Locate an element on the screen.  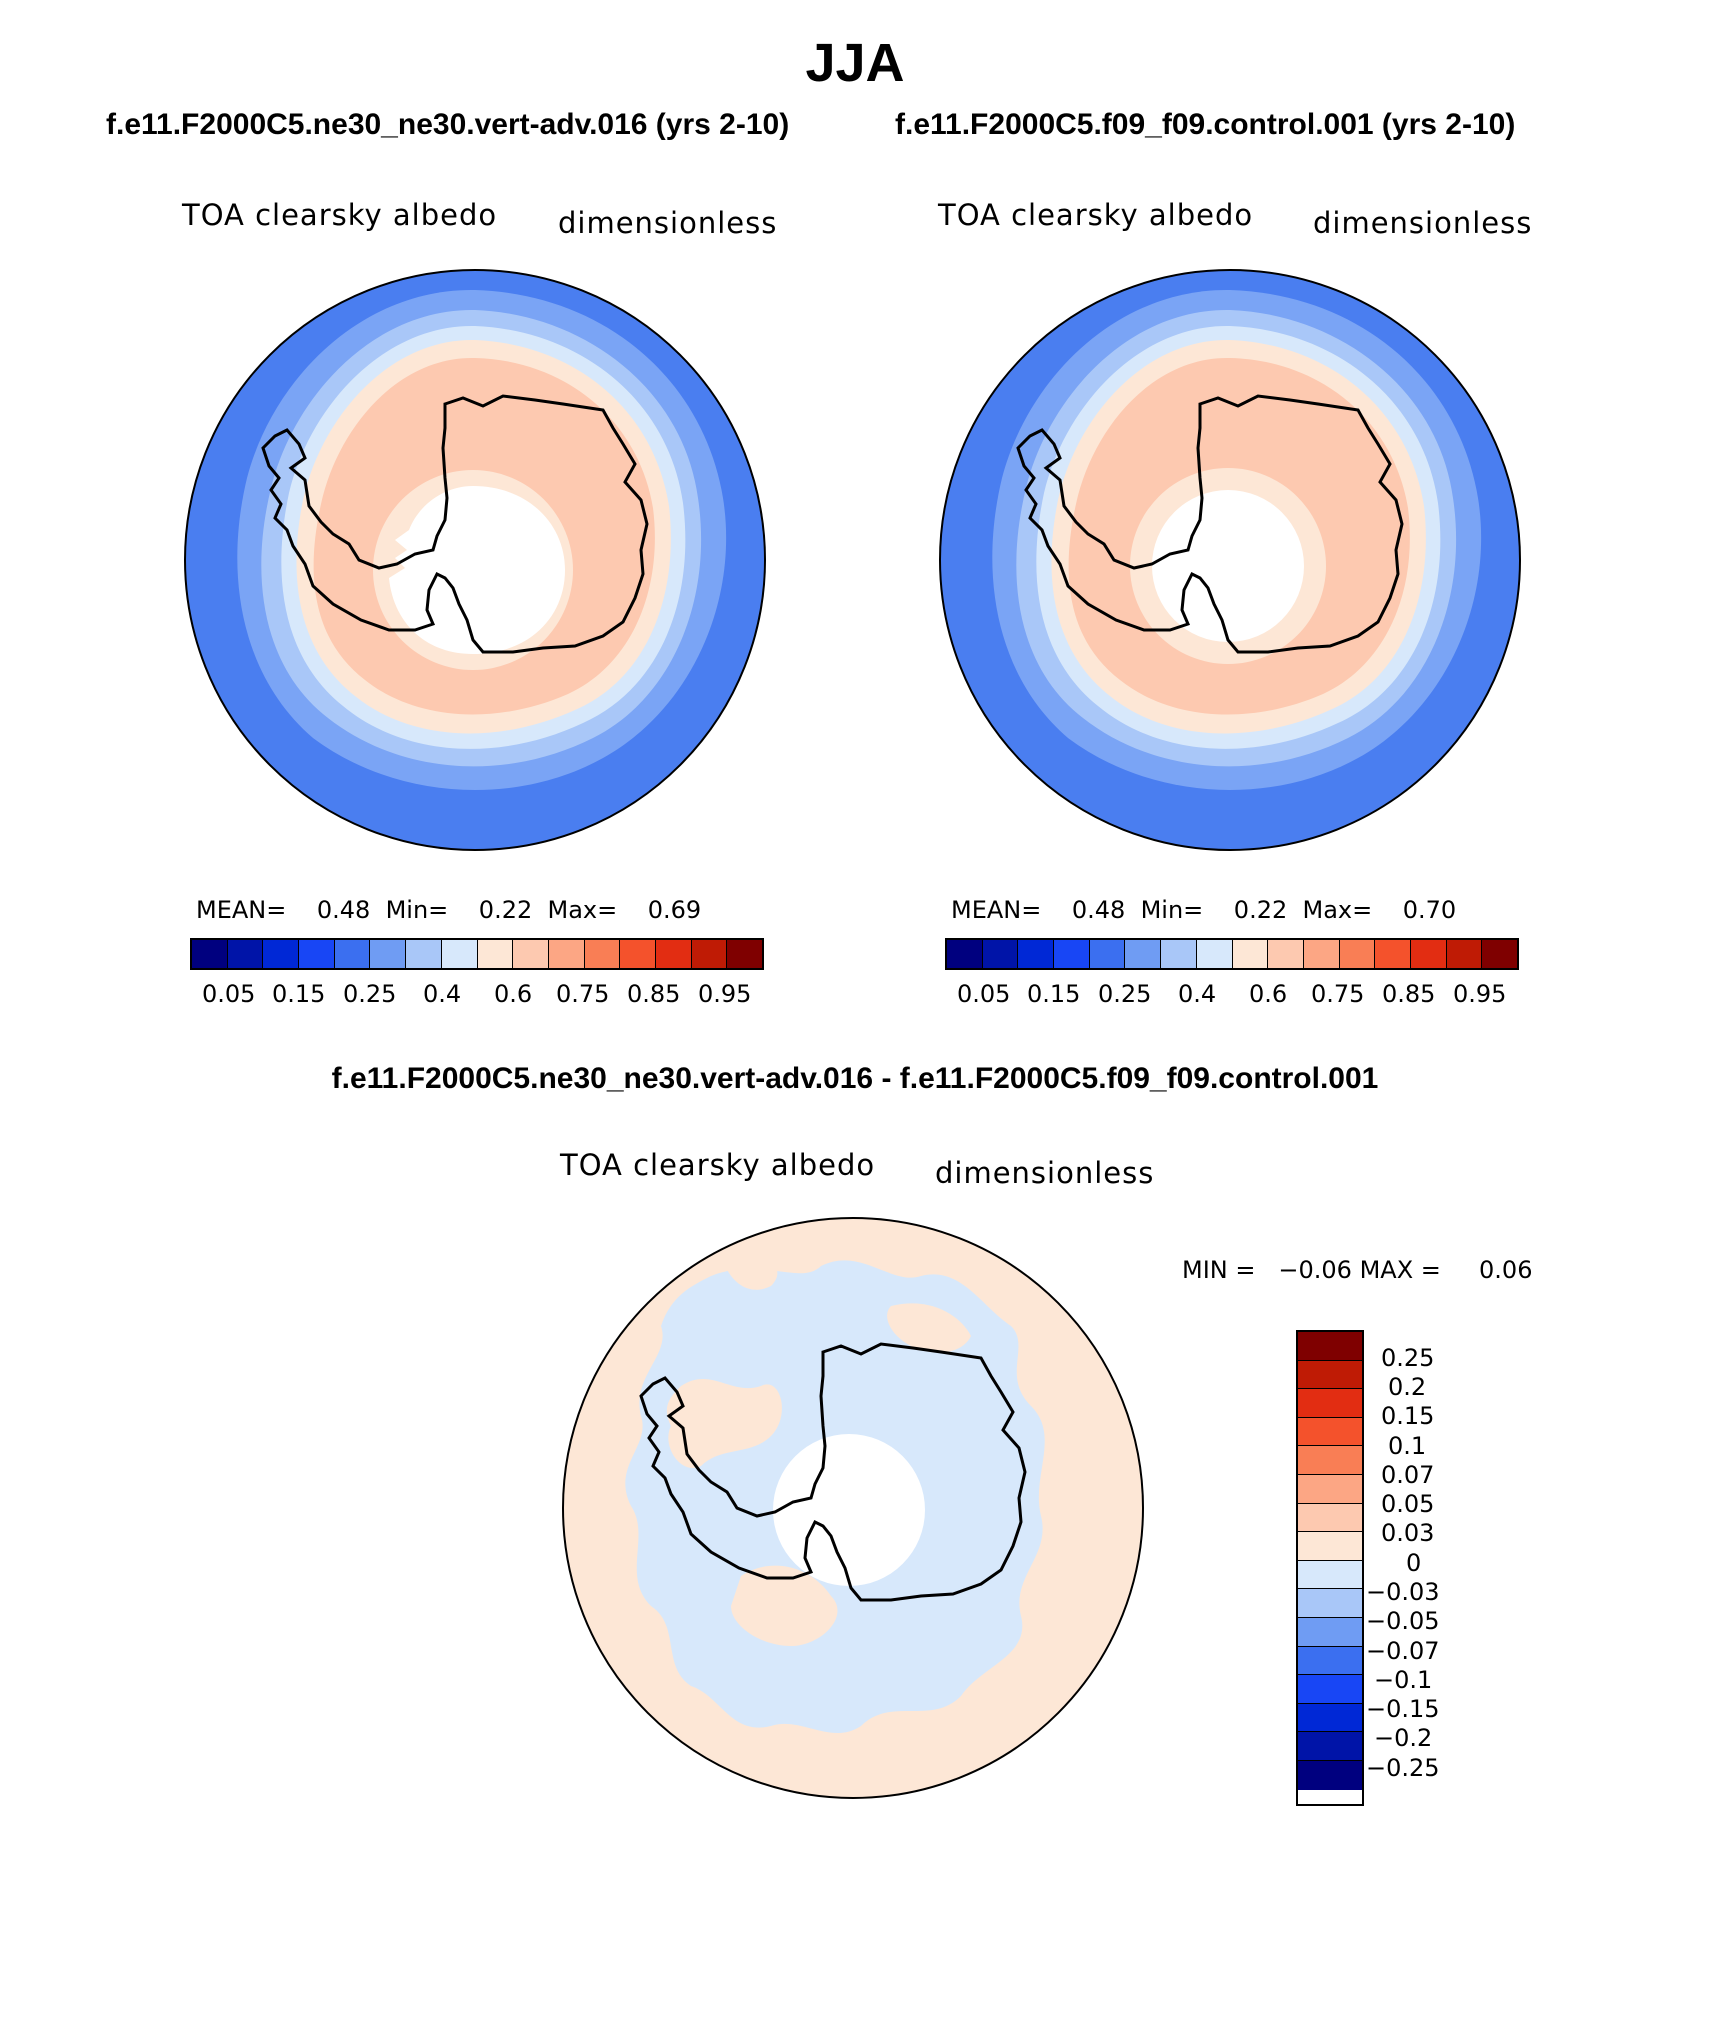
right-mean-value: 0.48 is located at coordinates (1098, 910).